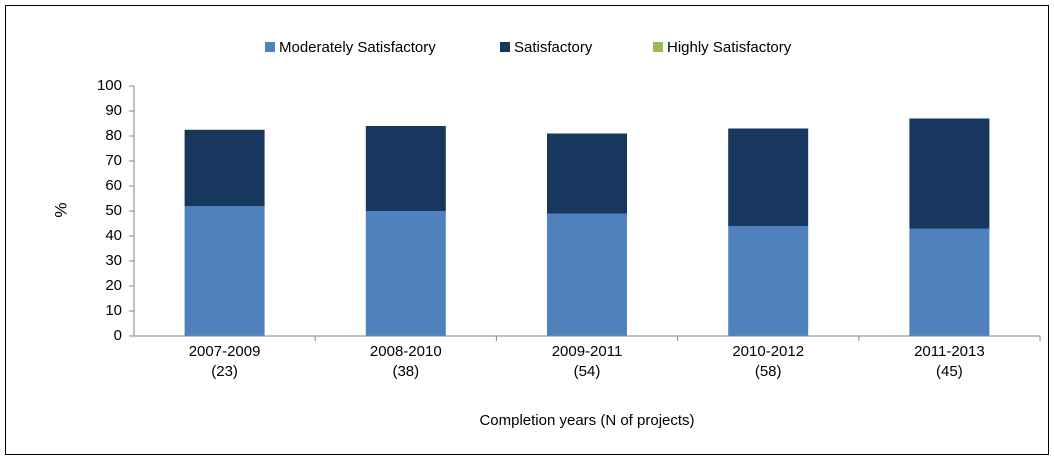 The width and height of the screenshot is (1054, 460). What do you see at coordinates (587, 371) in the screenshot?
I see `x-tick-label: (54)` at bounding box center [587, 371].